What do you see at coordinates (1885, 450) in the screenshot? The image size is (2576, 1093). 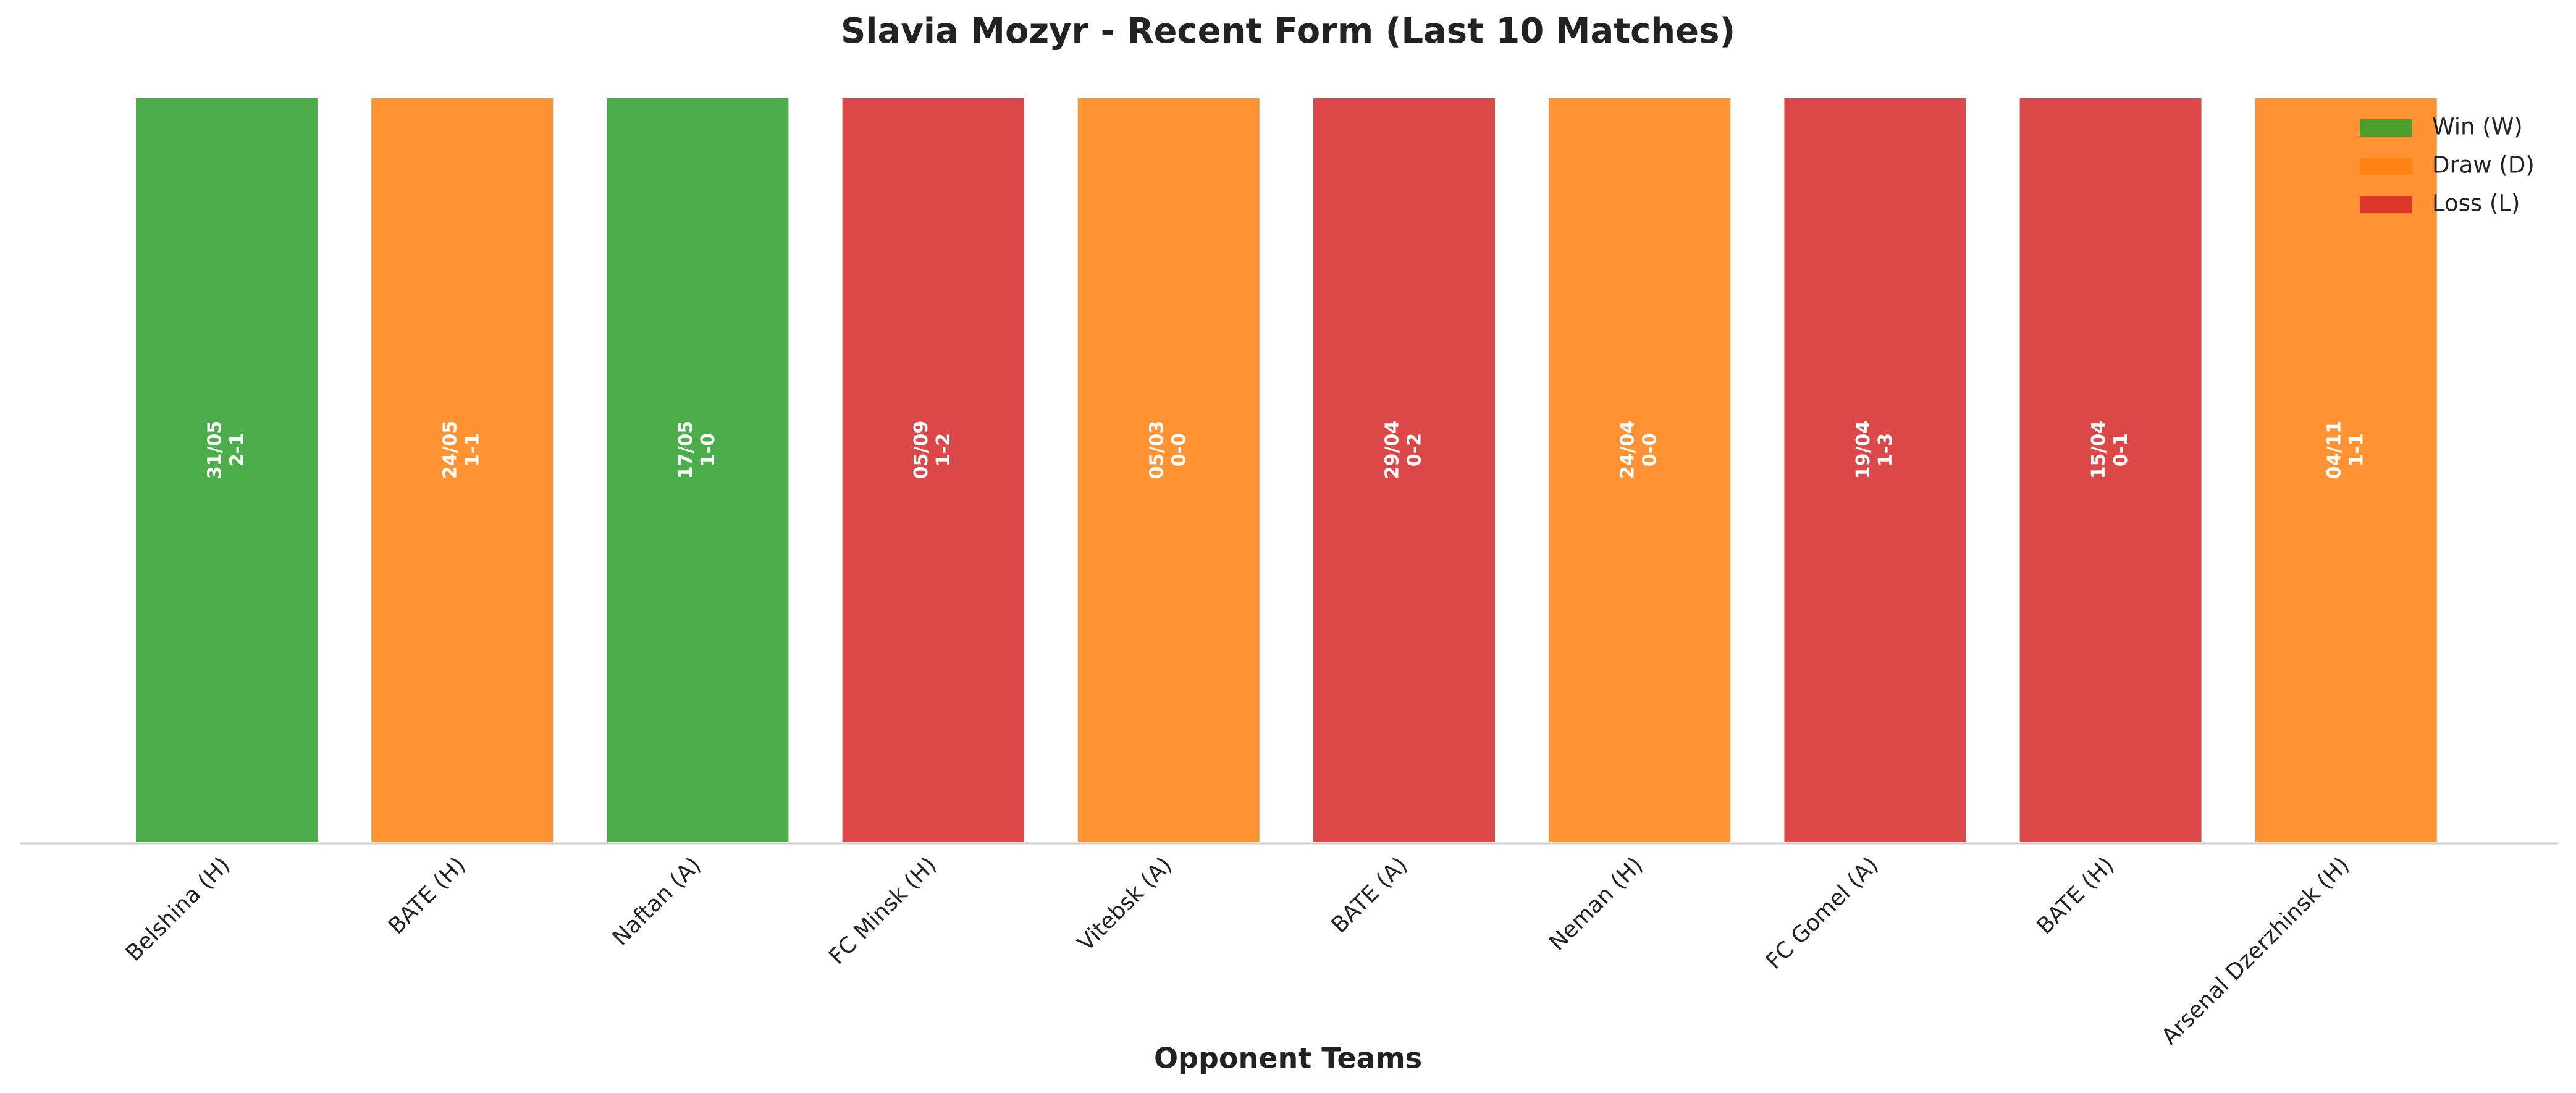 I see `bar-score-label: 1-3` at bounding box center [1885, 450].